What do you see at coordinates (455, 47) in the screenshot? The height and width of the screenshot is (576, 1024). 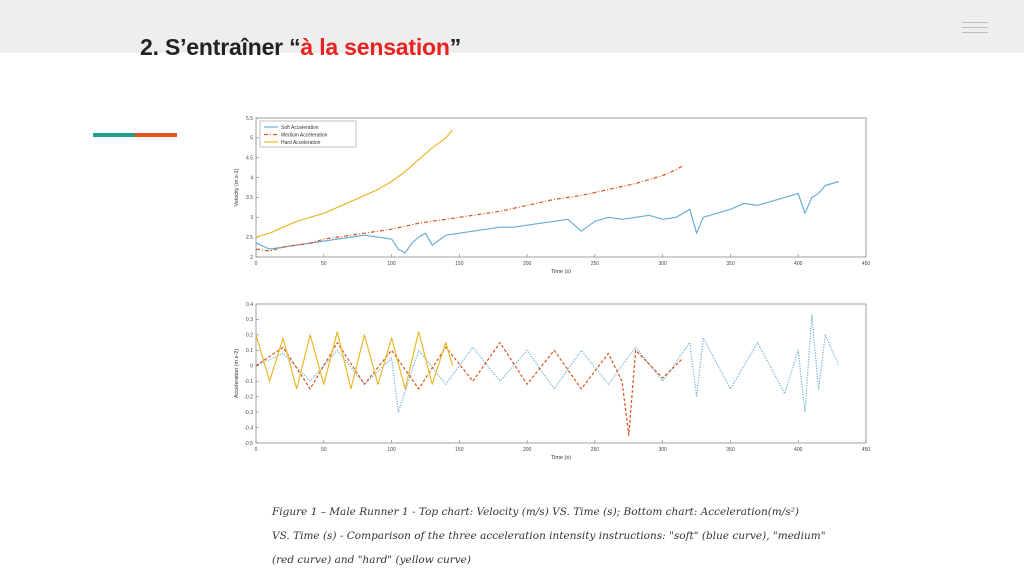 I see `title-suffix: ”` at bounding box center [455, 47].